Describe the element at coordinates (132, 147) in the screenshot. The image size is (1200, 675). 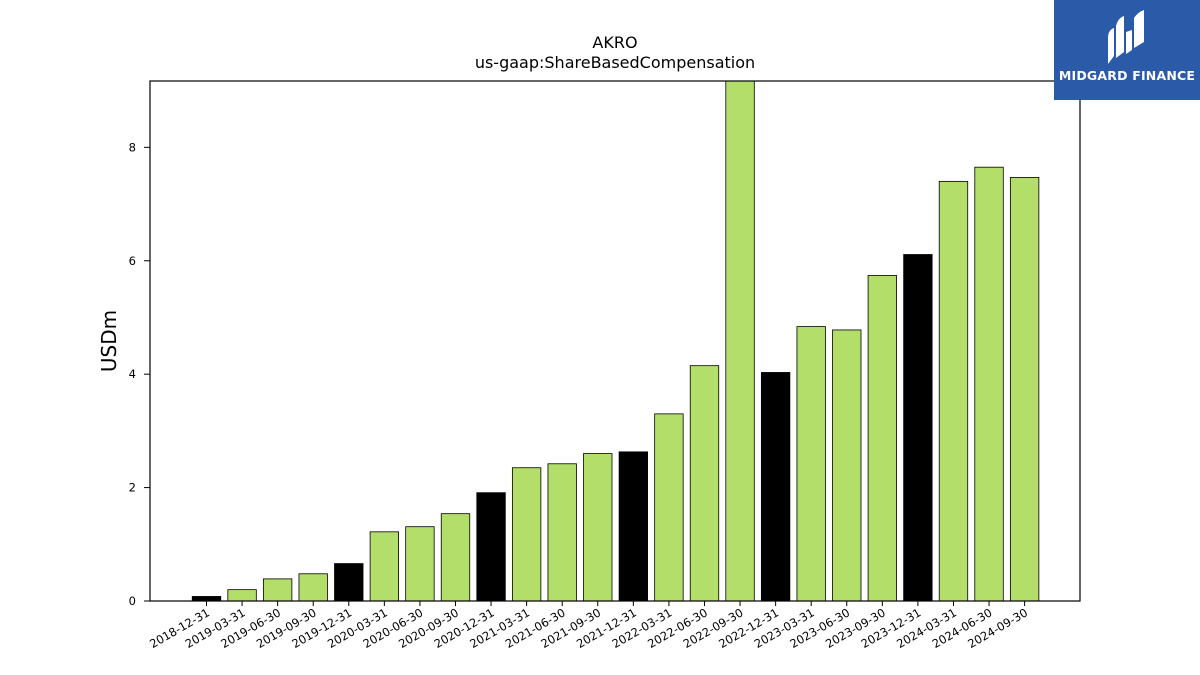
I see `y-tick-label: 8` at that location.